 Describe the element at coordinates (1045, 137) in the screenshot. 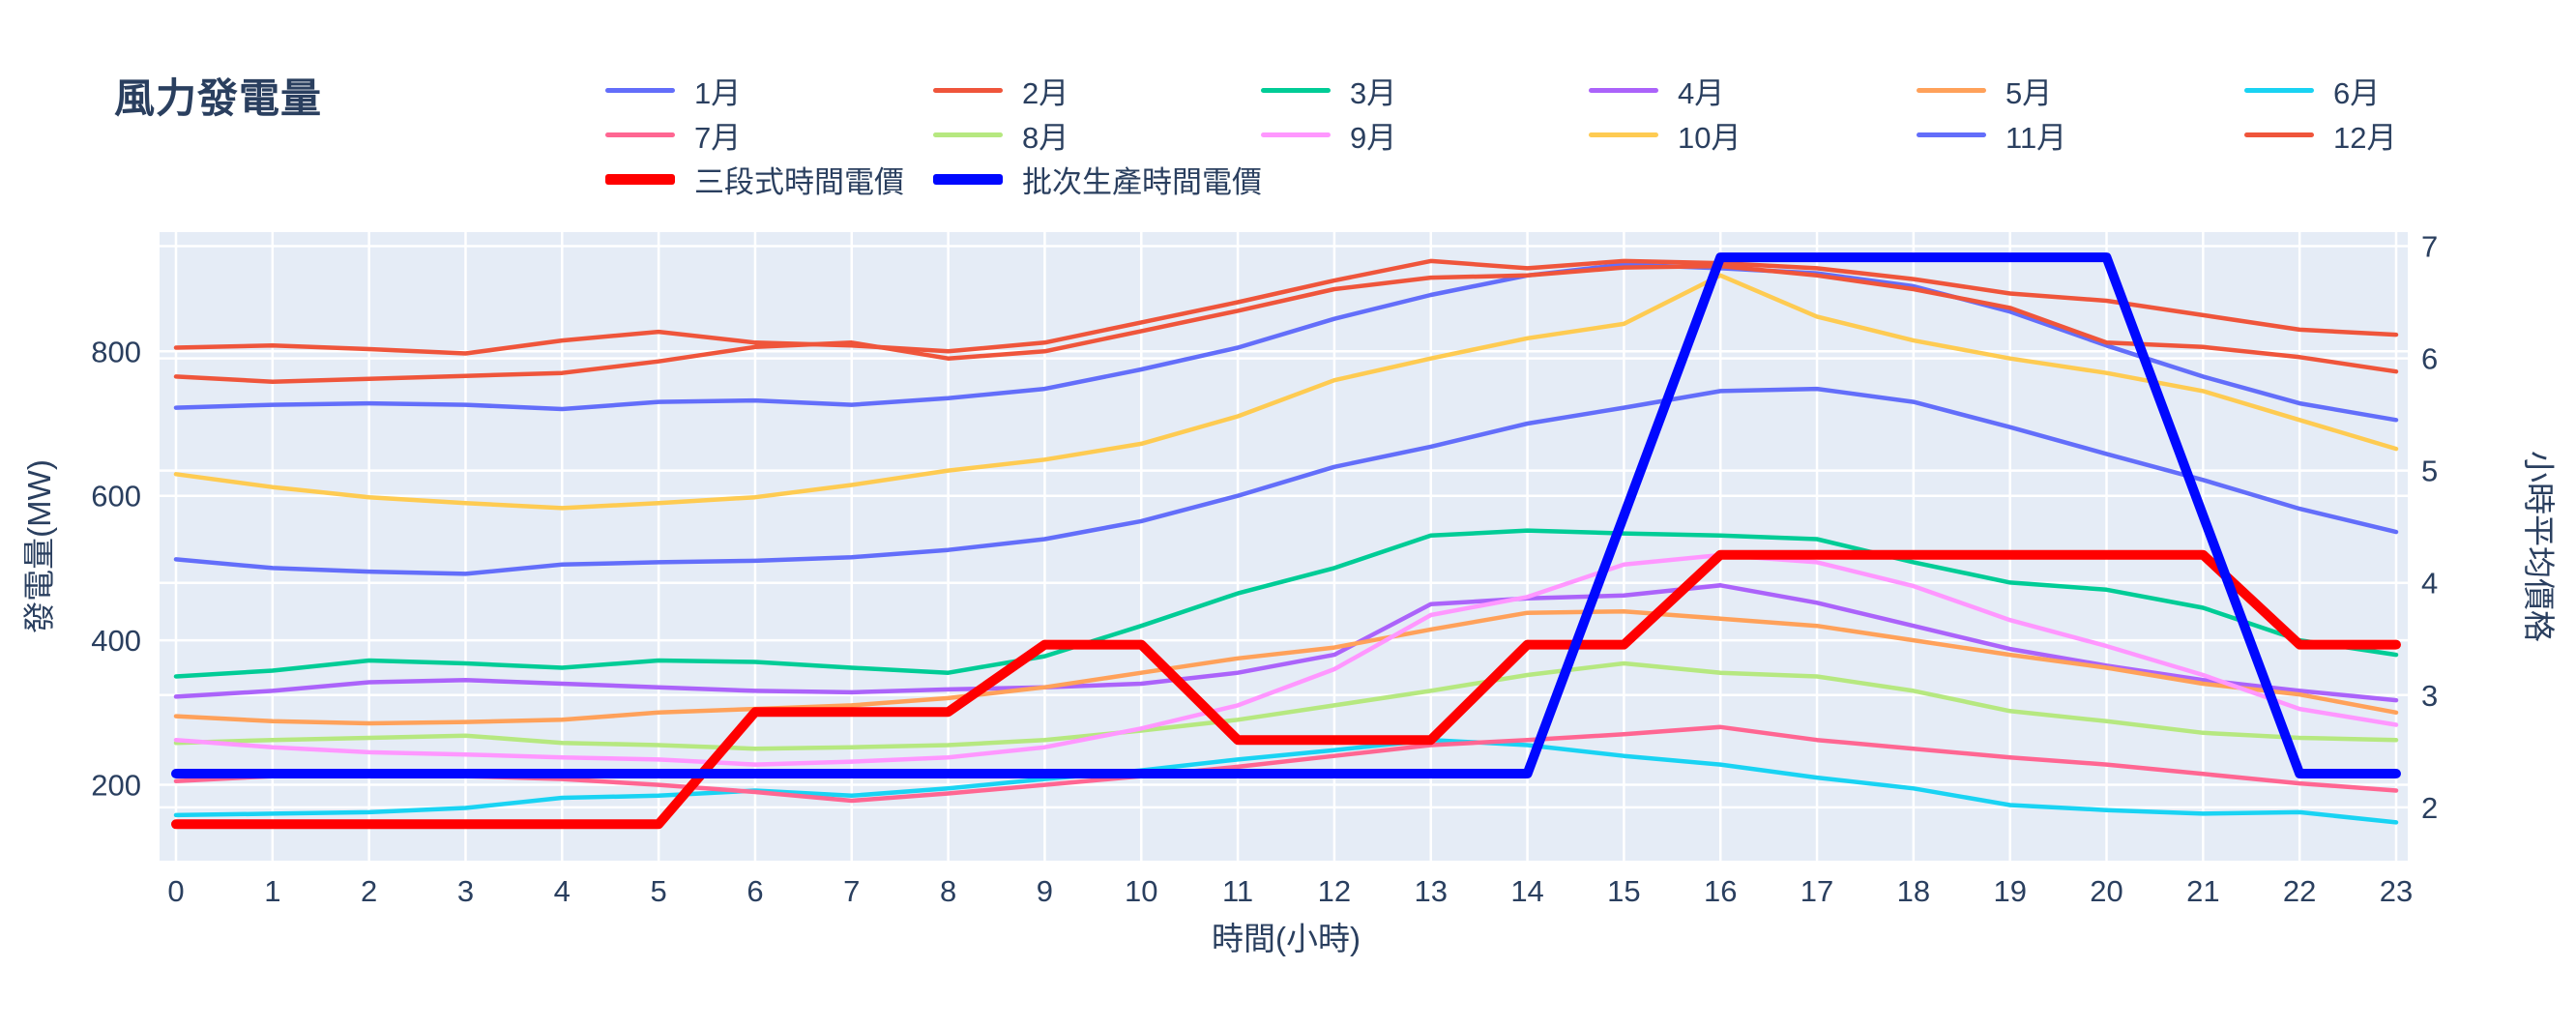

I see `legend-label: 8月` at that location.